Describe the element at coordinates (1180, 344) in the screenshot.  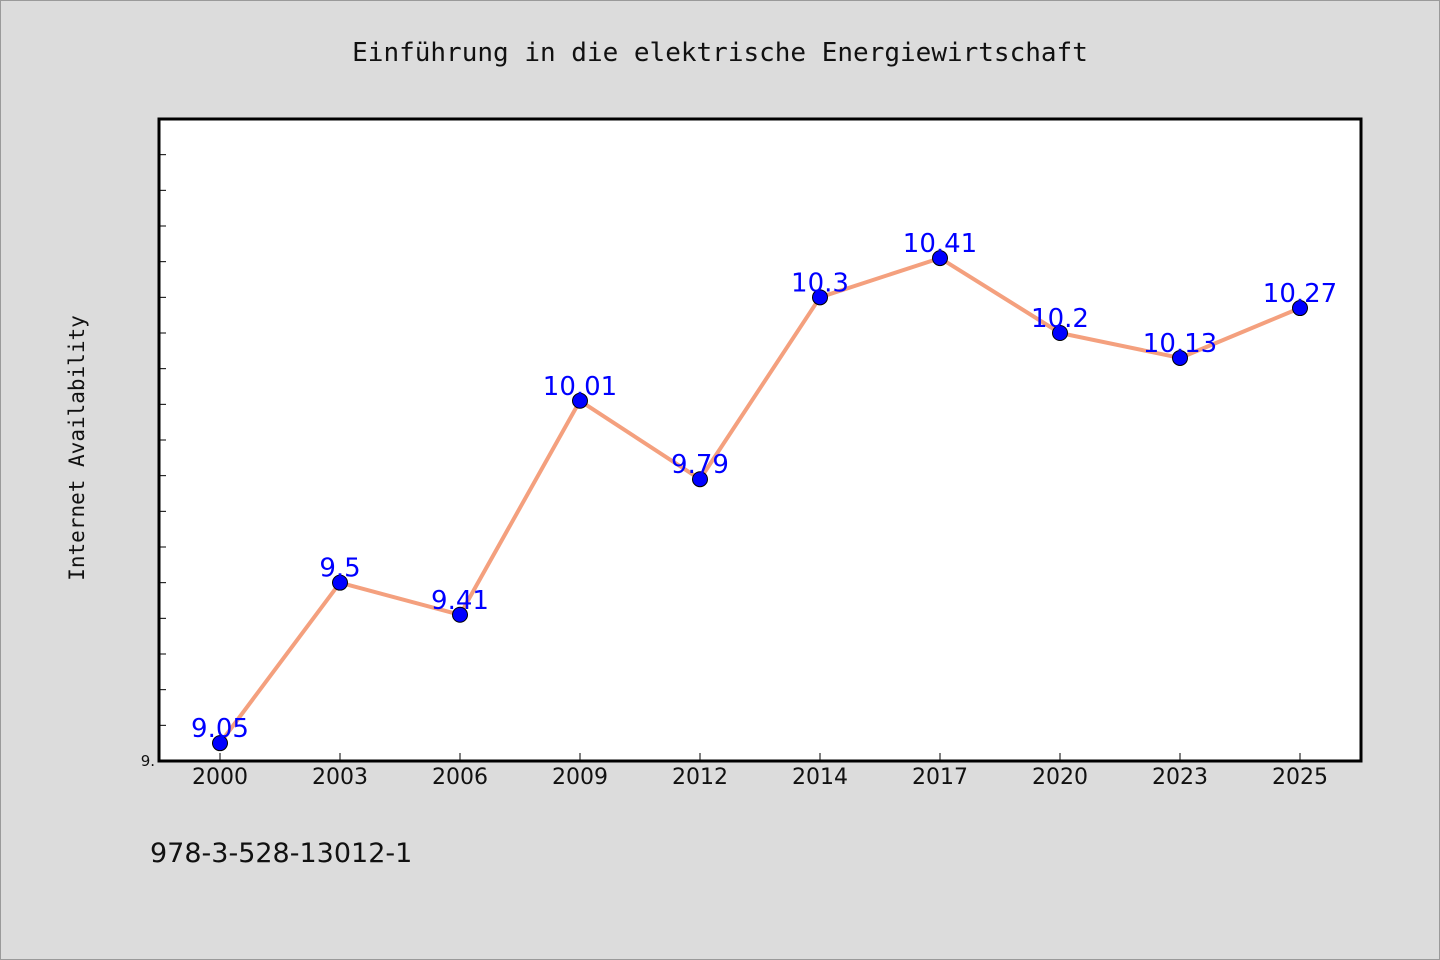
I see `data-label: 10.13` at that location.